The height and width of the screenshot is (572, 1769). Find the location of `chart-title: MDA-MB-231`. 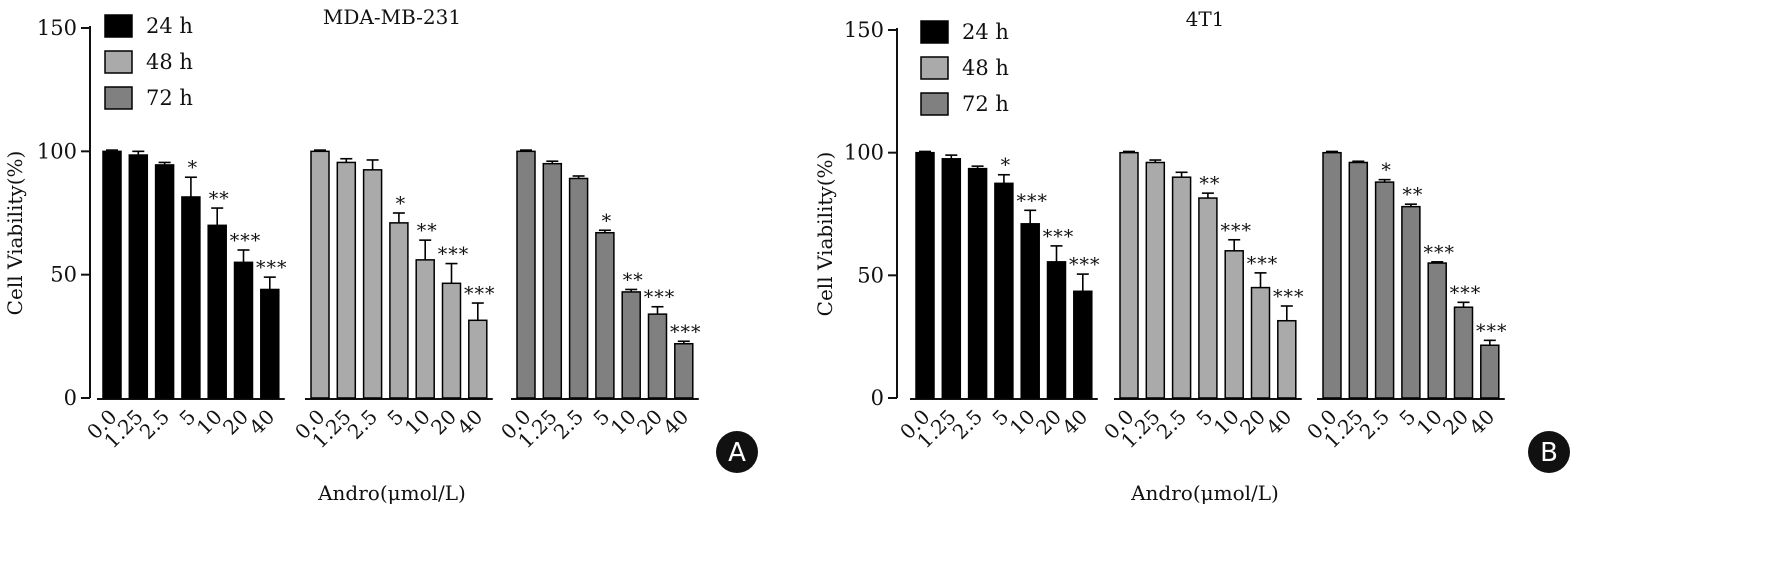

chart-title: MDA-MB-231 is located at coordinates (392, 17).